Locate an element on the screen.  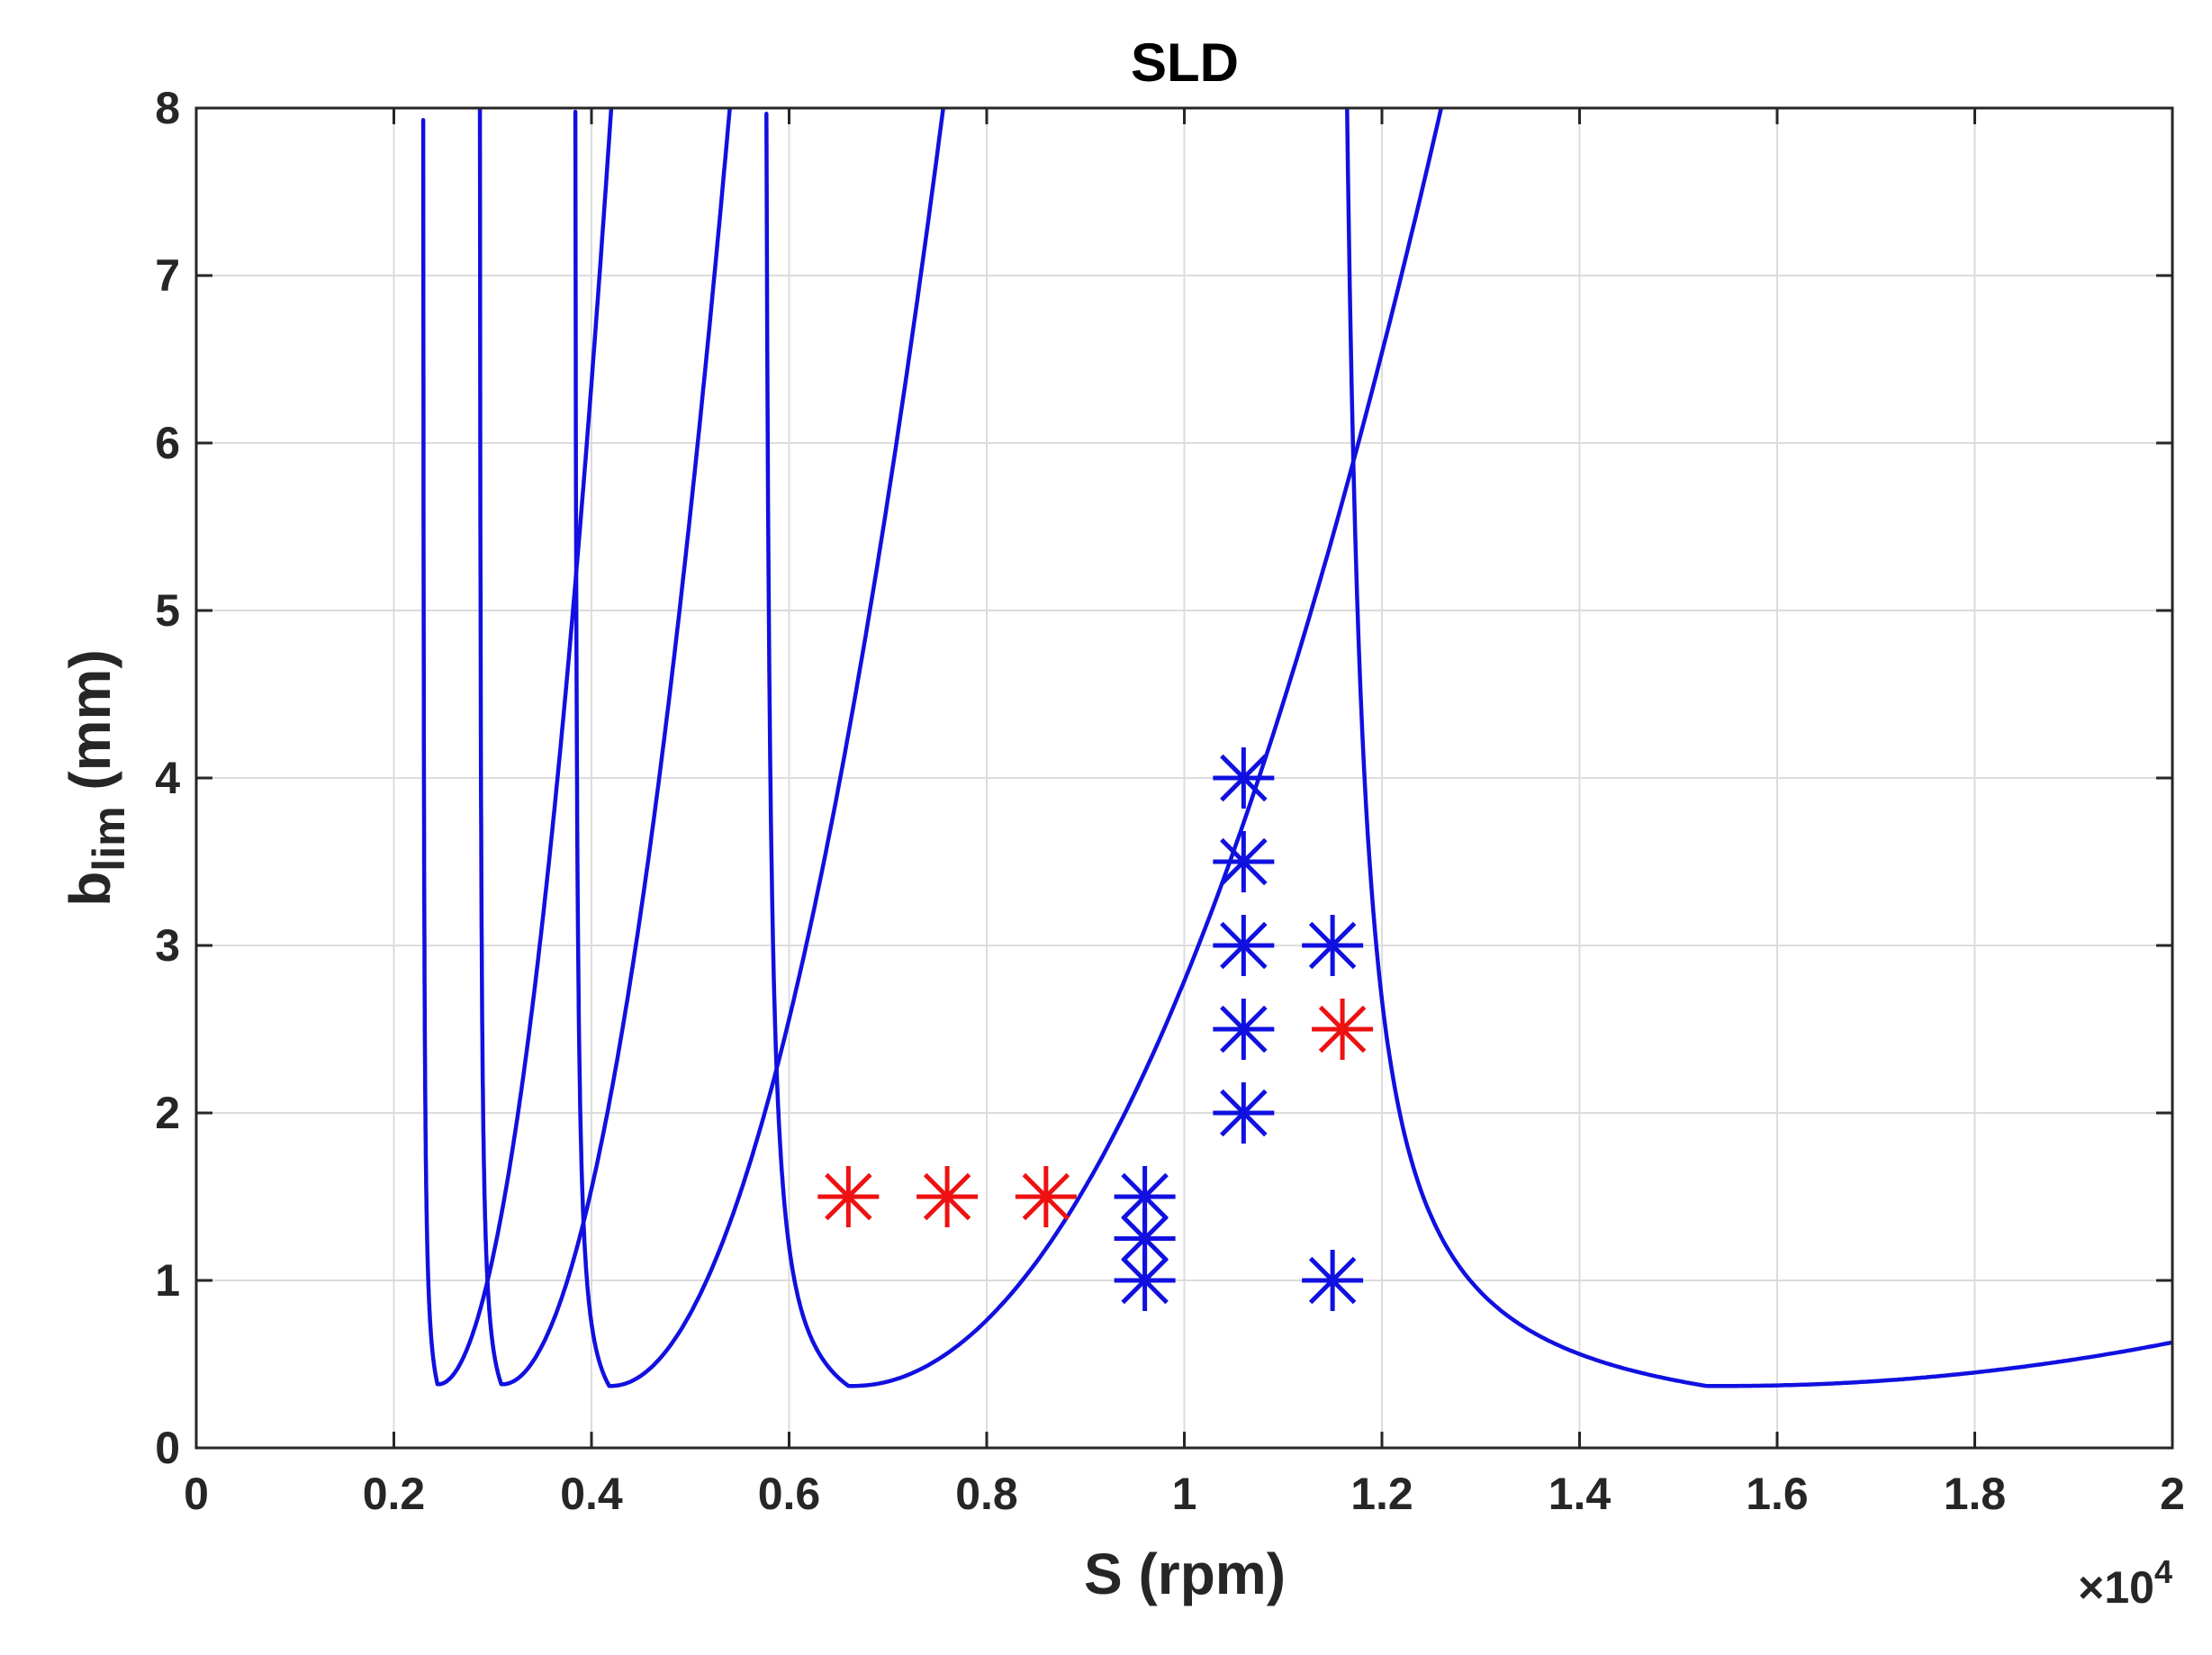
lobe-3-curve is located at coordinates (759, 748).